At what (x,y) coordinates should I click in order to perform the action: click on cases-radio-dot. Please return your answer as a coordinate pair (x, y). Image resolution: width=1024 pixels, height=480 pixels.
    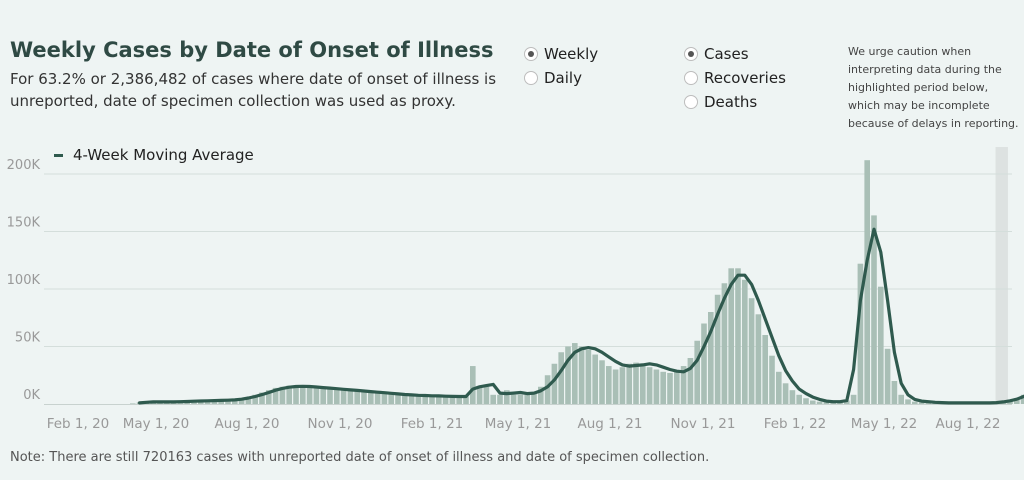
    Looking at the image, I should click on (691, 54).